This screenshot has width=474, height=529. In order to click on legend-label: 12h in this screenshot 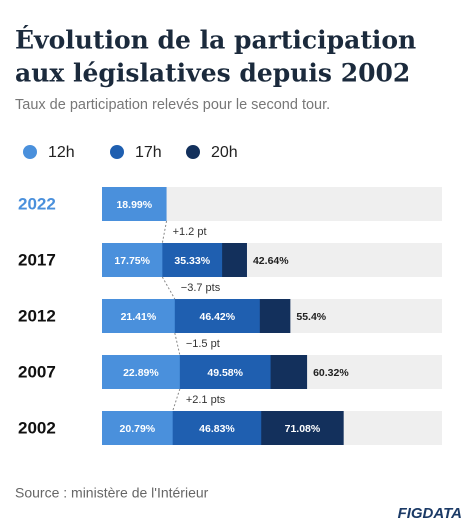, I will do `click(61, 152)`.